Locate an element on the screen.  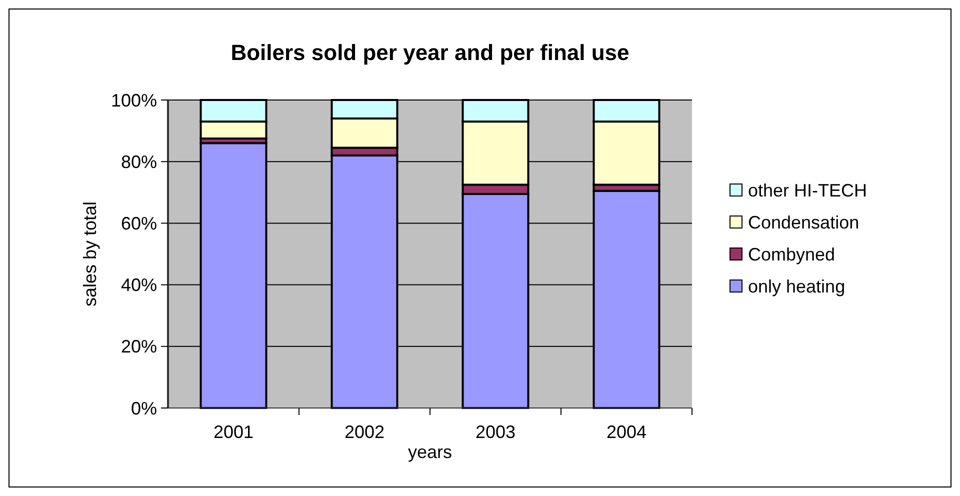
legend-label: only heating is located at coordinates (797, 286).